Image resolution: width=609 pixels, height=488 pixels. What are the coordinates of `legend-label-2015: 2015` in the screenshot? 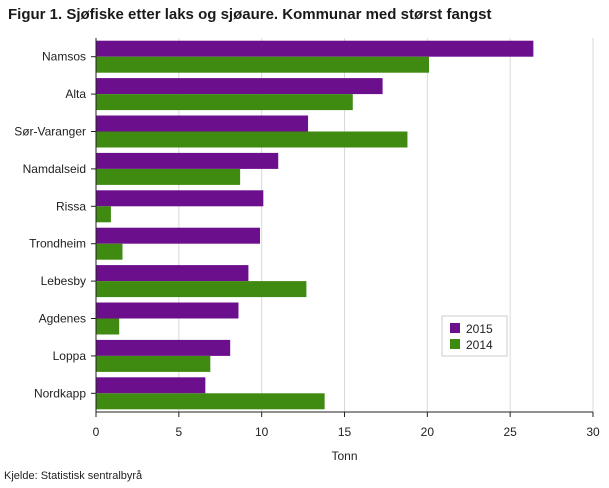 It's located at (479, 329).